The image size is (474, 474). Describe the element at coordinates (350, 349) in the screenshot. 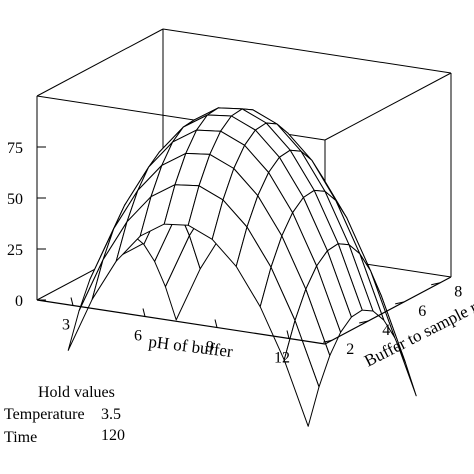

I see `y-tick-label: 2` at that location.